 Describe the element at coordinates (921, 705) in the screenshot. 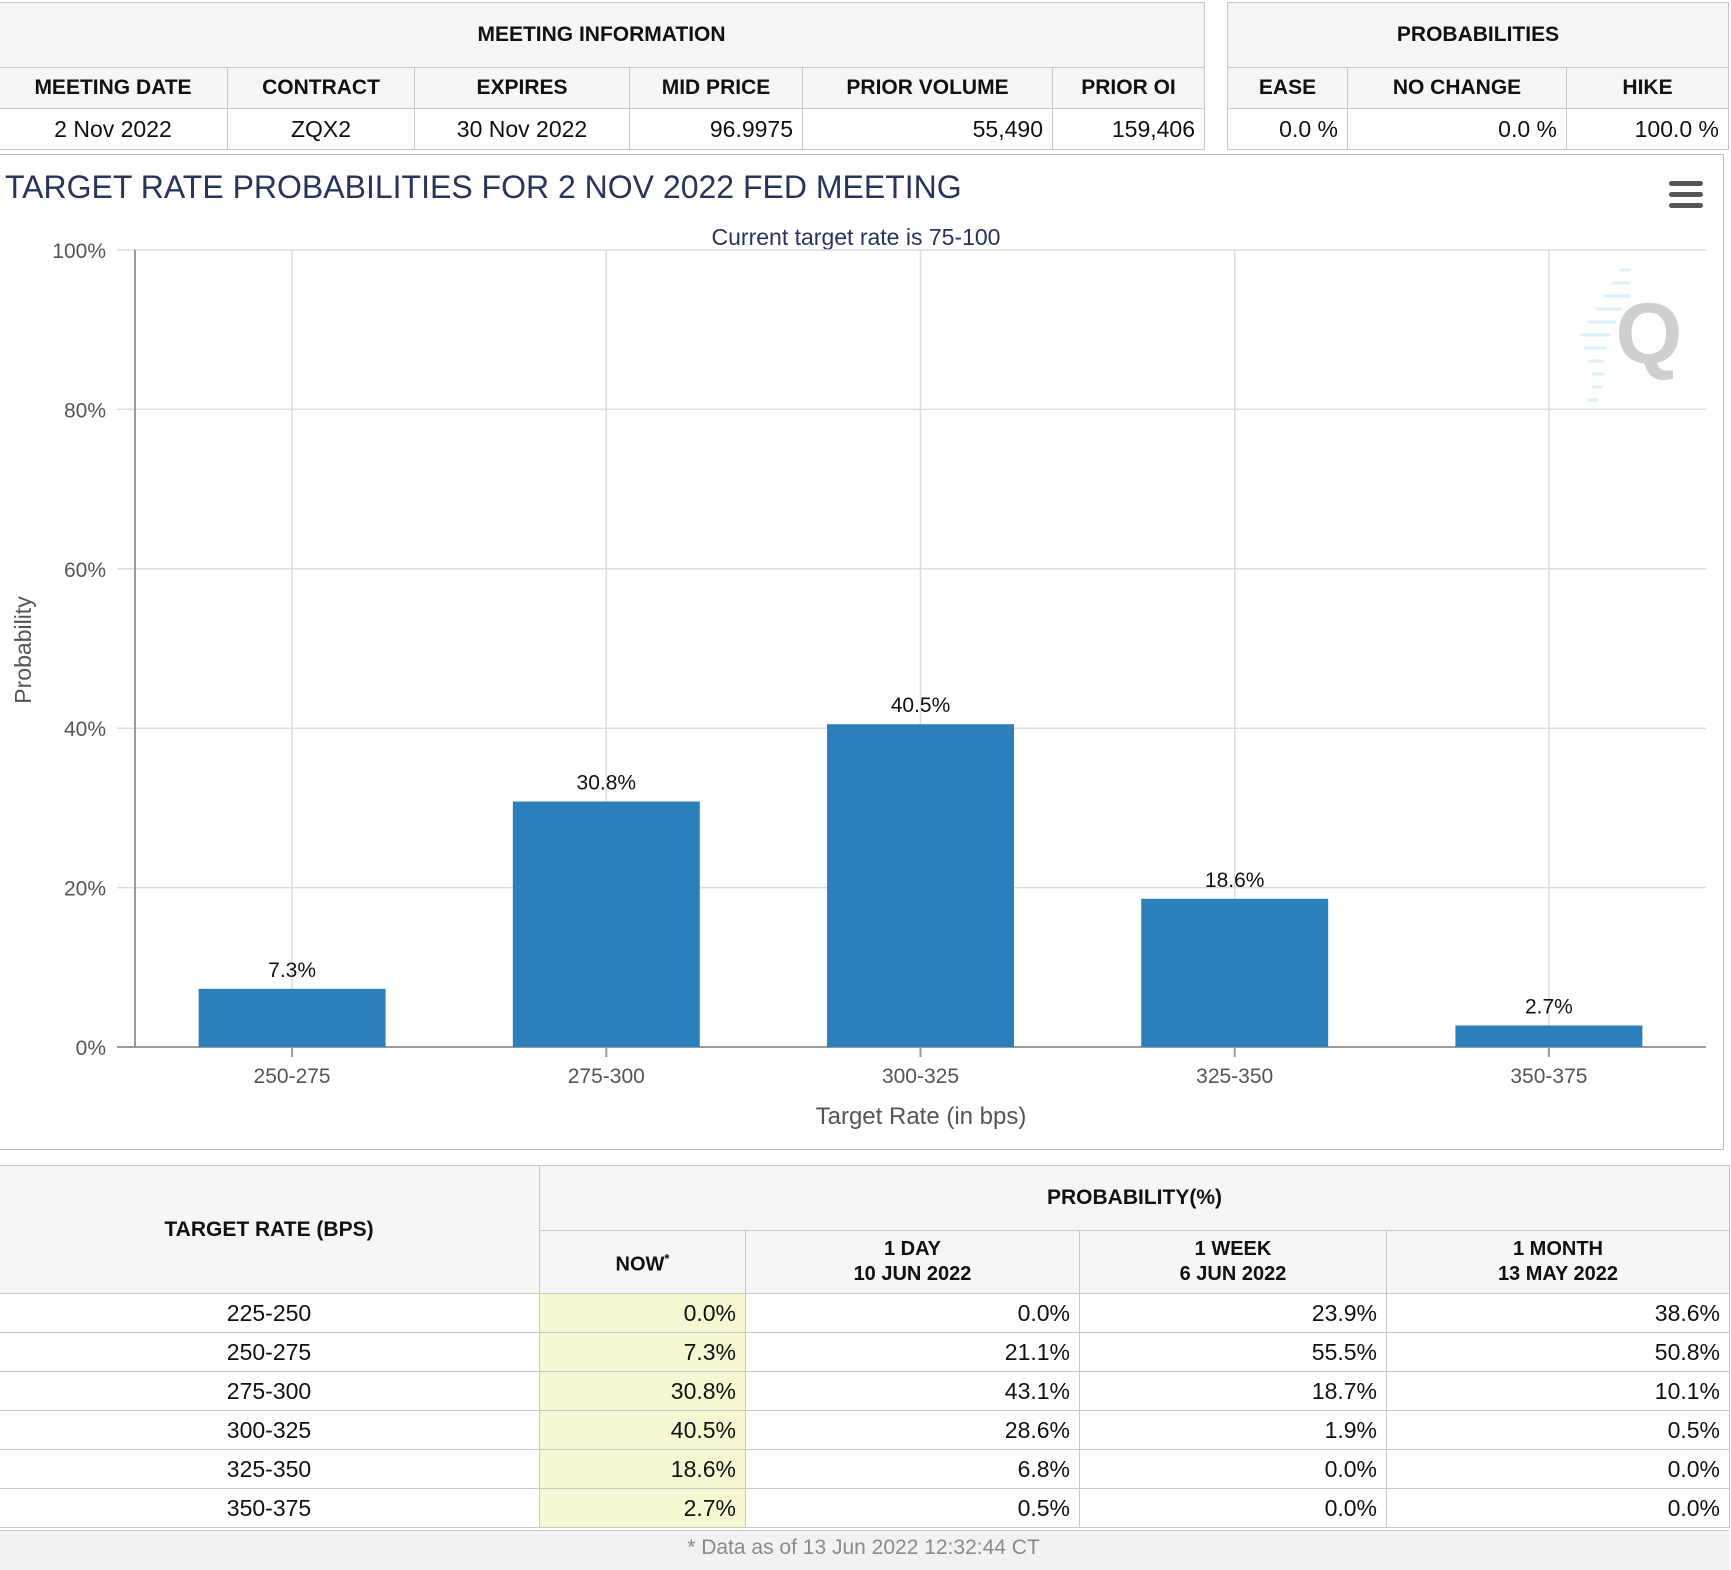

I see `data-label: 40.5%` at that location.